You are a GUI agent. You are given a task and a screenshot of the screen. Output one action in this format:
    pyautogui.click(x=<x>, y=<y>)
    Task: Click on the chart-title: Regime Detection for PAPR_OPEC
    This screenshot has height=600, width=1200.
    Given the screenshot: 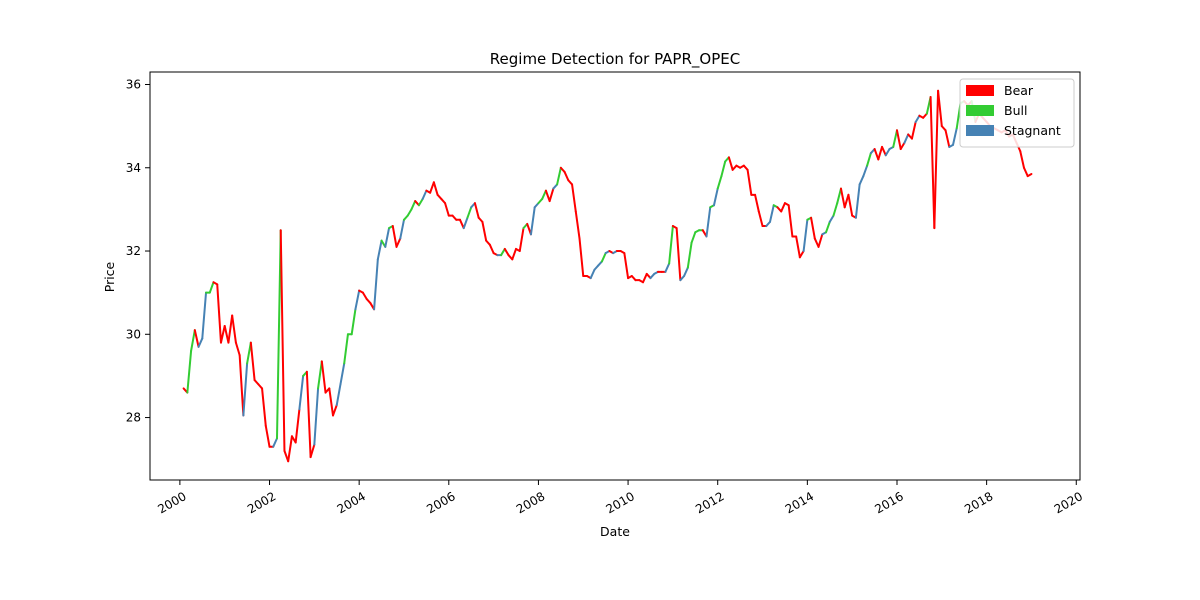 What is the action you would take?
    pyautogui.click(x=615, y=59)
    